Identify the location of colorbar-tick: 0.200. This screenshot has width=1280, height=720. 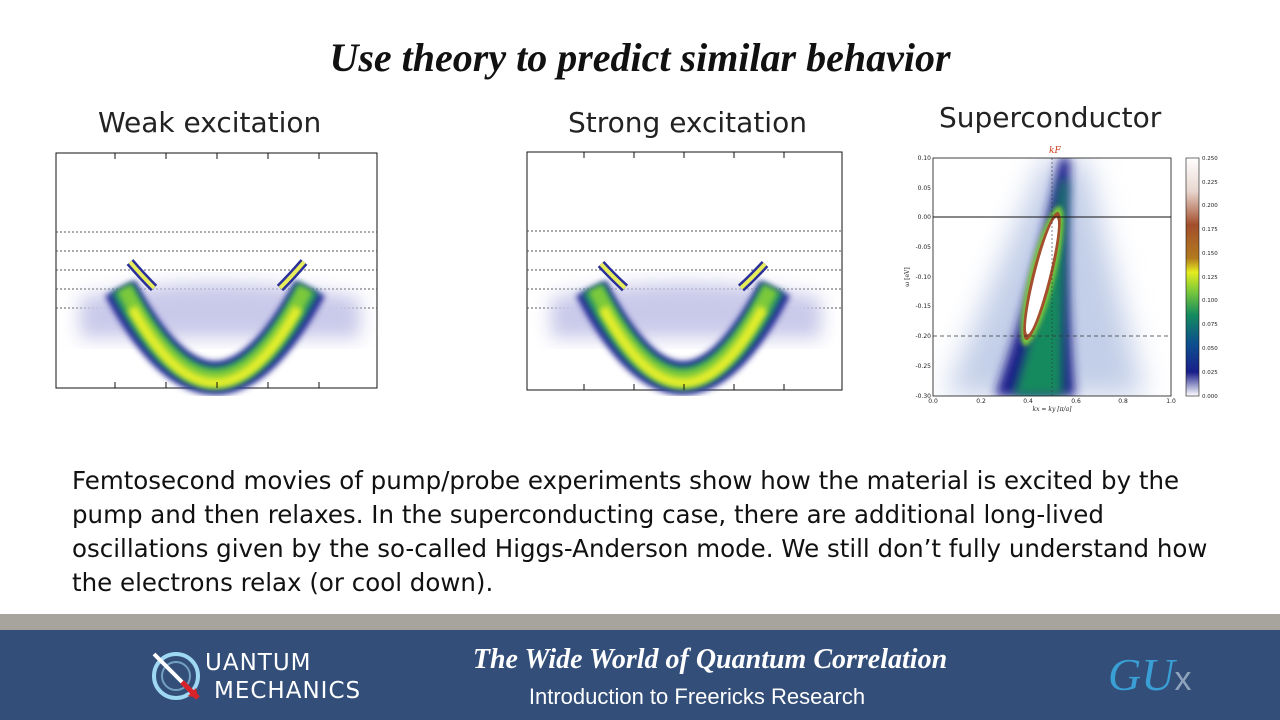
(1210, 206).